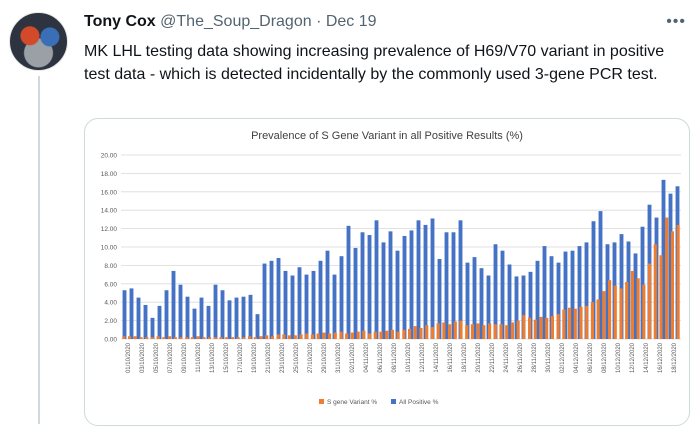  Describe the element at coordinates (241, 357) in the screenshot. I see `x-tick-label: 17/10/2020` at that location.